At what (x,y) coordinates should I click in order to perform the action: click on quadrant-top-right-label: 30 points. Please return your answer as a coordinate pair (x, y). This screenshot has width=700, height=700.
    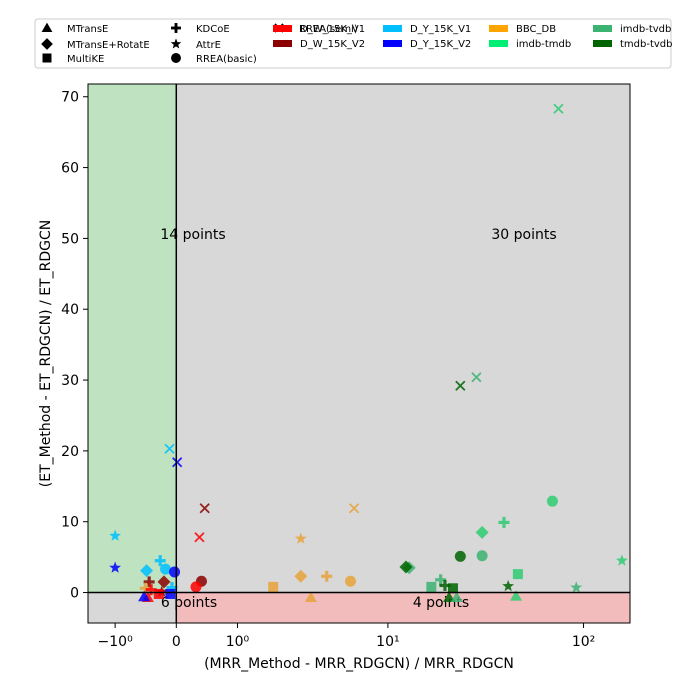
    Looking at the image, I should click on (523, 235).